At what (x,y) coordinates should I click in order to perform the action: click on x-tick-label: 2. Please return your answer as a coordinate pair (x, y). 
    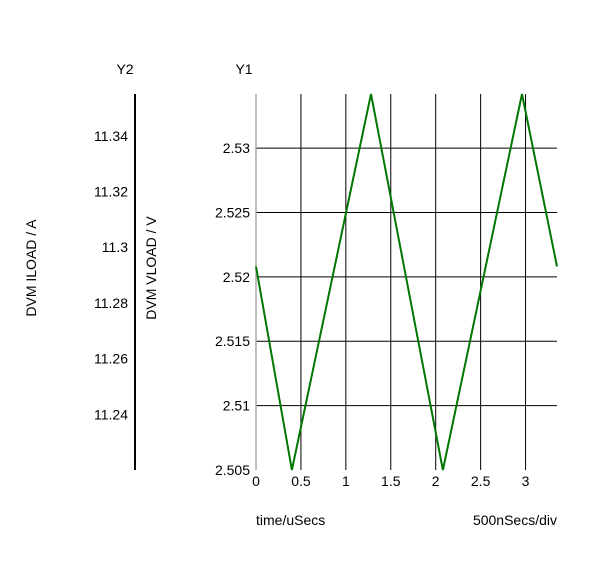
    Looking at the image, I should click on (436, 481).